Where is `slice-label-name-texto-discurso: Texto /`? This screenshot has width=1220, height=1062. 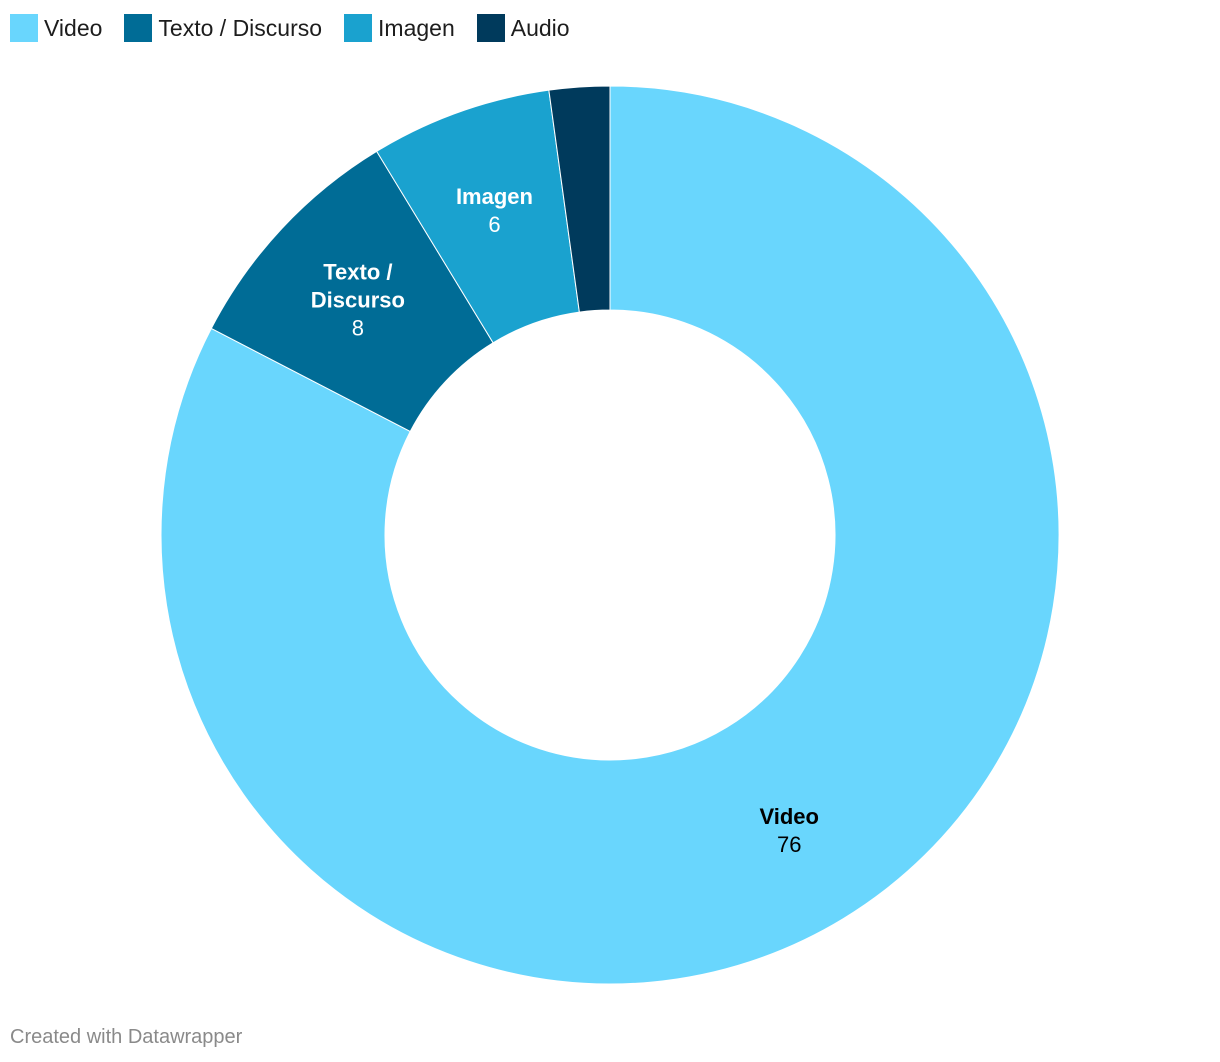 slice-label-name-texto-discurso: Texto / is located at coordinates (357, 272).